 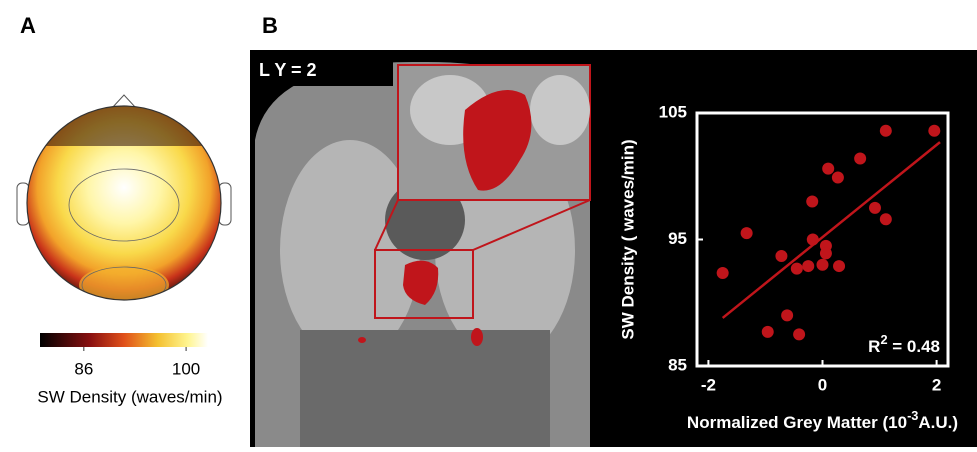 I want to click on y-axis-label: SW Density ( waves/min), so click(x=627, y=239).